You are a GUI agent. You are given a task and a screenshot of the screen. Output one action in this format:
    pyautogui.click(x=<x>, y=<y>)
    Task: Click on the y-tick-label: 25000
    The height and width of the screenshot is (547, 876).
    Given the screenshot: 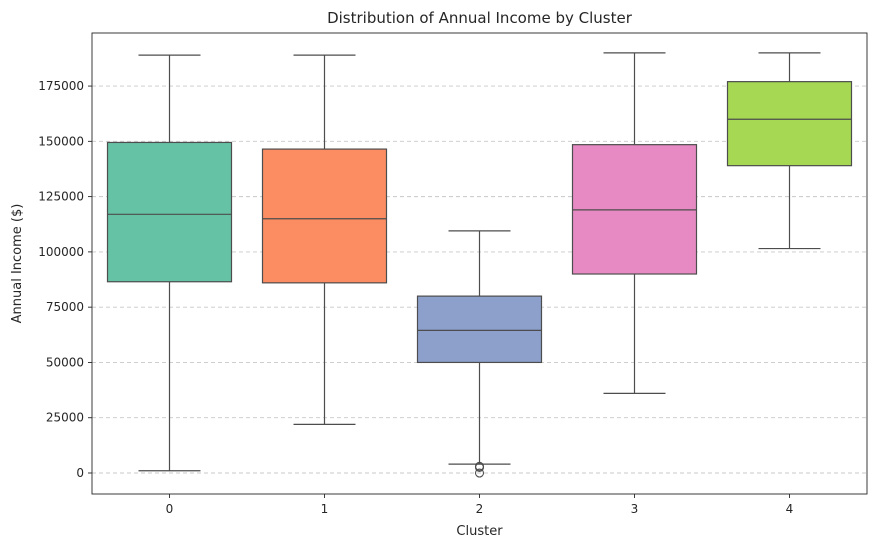 What is the action you would take?
    pyautogui.click(x=65, y=418)
    